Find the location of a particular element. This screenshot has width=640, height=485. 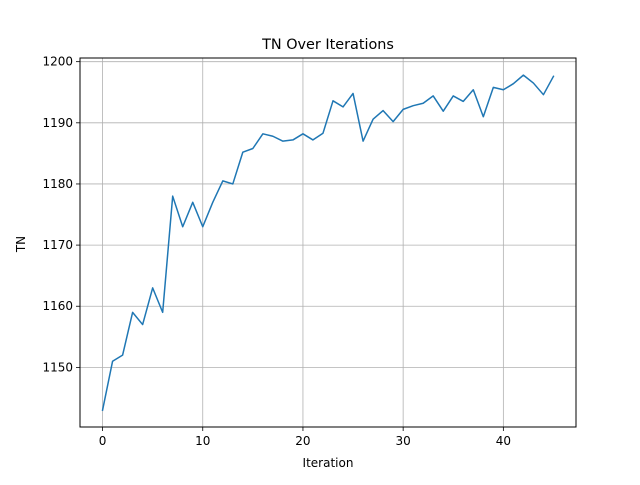

y-tick-label: 1170 is located at coordinates (57, 245).